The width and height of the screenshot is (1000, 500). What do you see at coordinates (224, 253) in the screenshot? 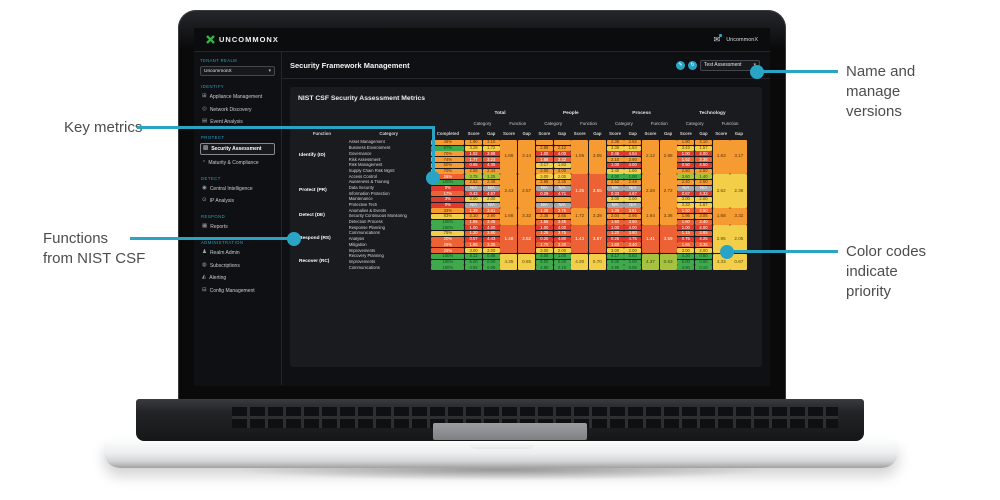
I see `sidebar-item-label: Realm Admin` at bounding box center [224, 253].